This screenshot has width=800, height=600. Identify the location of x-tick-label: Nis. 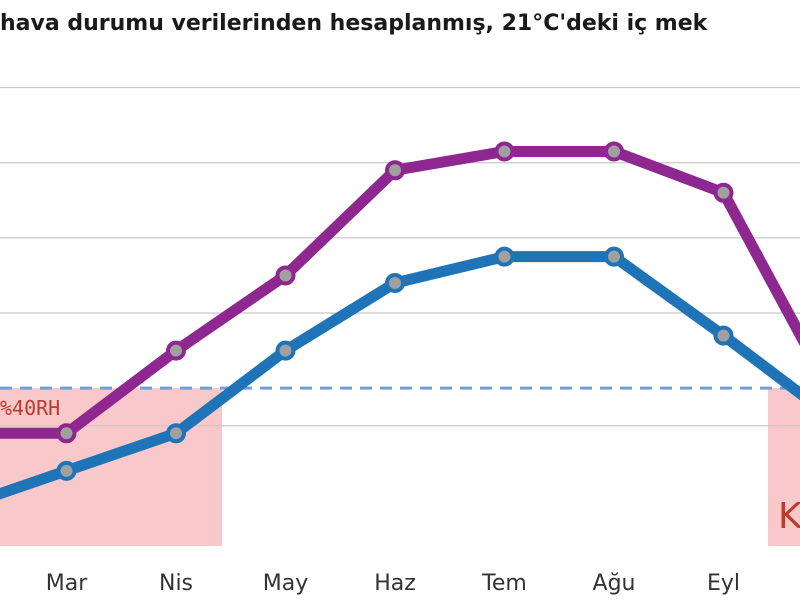
(176, 583).